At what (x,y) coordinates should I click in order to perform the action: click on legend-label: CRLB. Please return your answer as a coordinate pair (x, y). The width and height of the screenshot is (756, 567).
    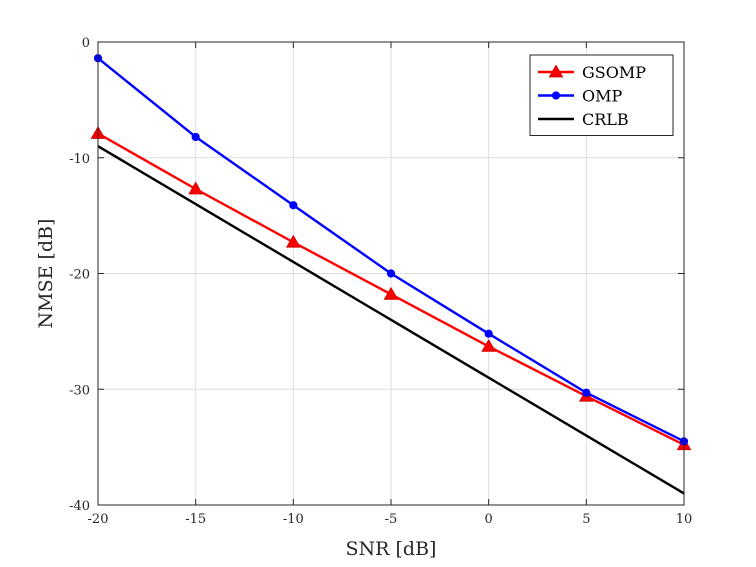
    Looking at the image, I should click on (605, 119).